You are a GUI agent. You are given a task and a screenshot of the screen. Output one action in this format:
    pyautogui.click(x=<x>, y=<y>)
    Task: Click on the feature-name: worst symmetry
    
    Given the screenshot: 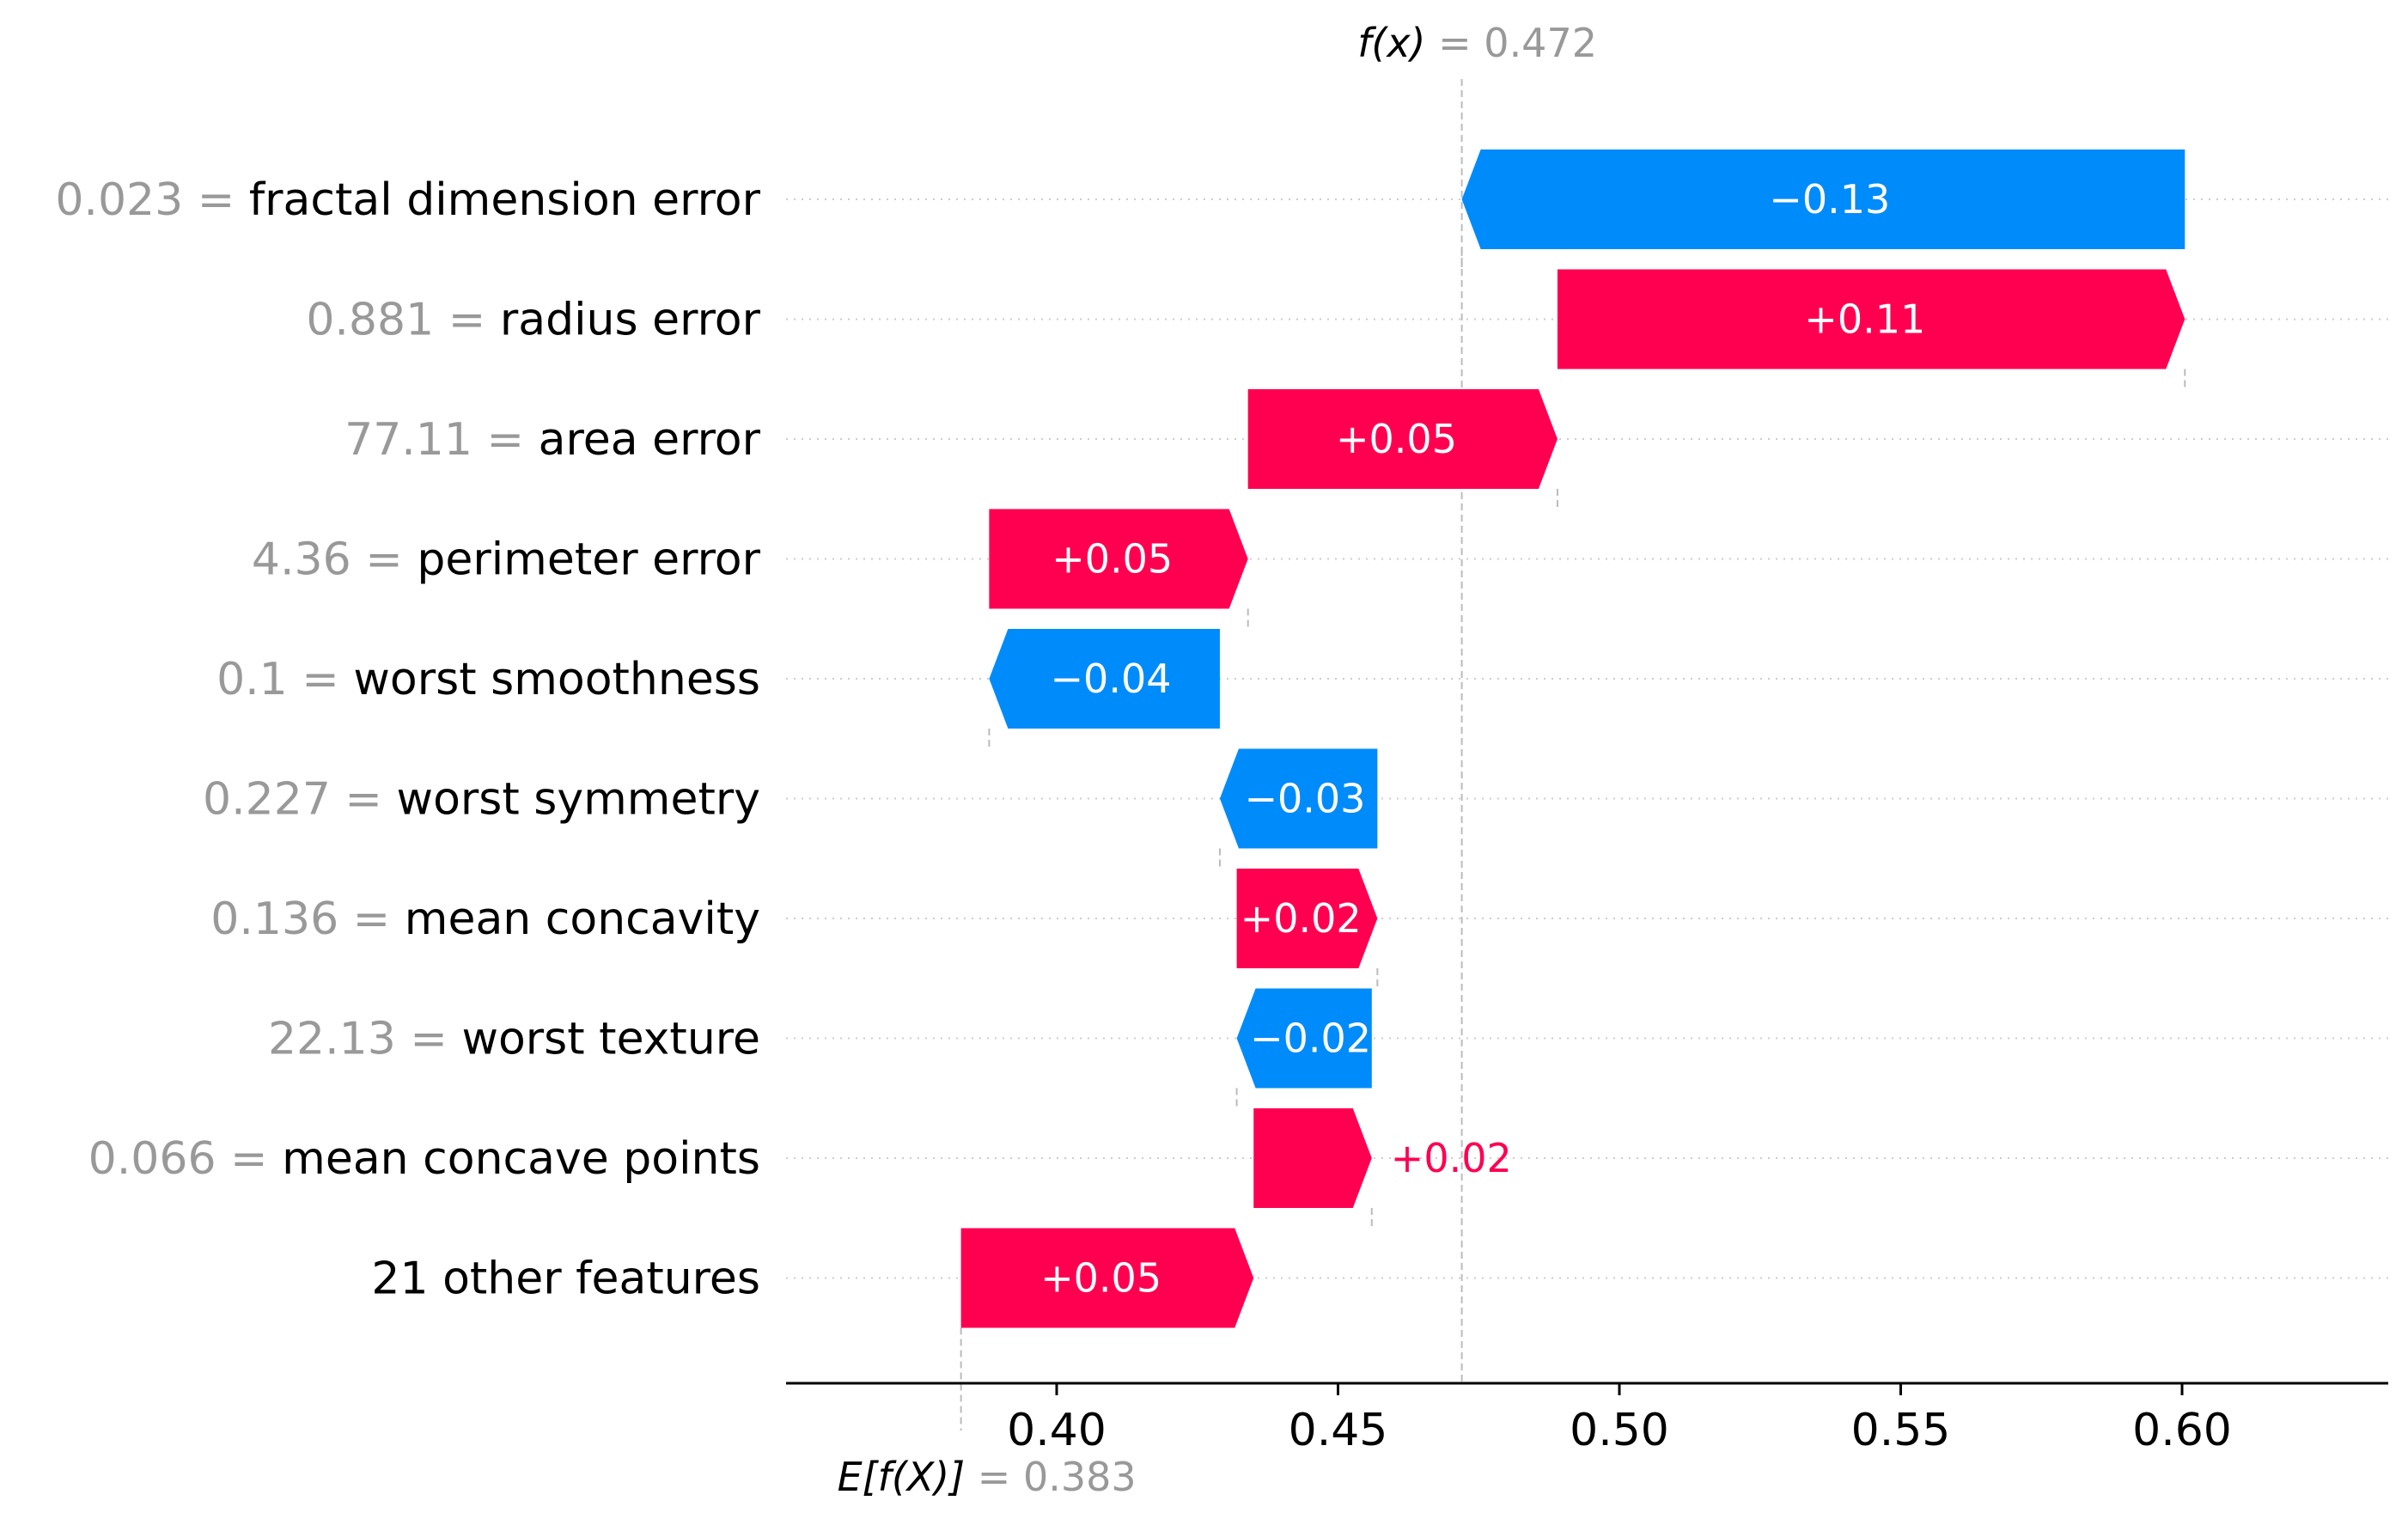 What is the action you would take?
    pyautogui.click(x=578, y=800)
    